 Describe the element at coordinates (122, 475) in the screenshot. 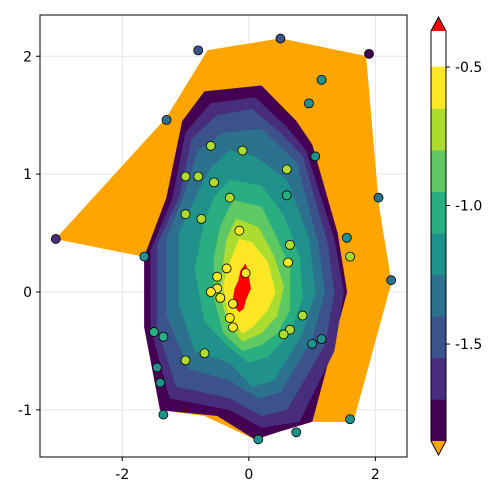

I see `x-tick-label-0: -2` at that location.